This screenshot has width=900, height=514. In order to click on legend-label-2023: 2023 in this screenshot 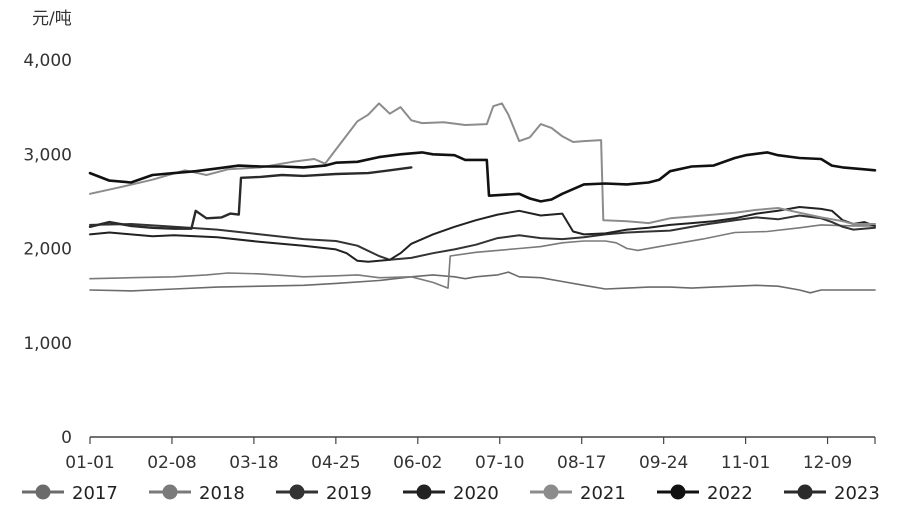, I will do `click(857, 493)`.